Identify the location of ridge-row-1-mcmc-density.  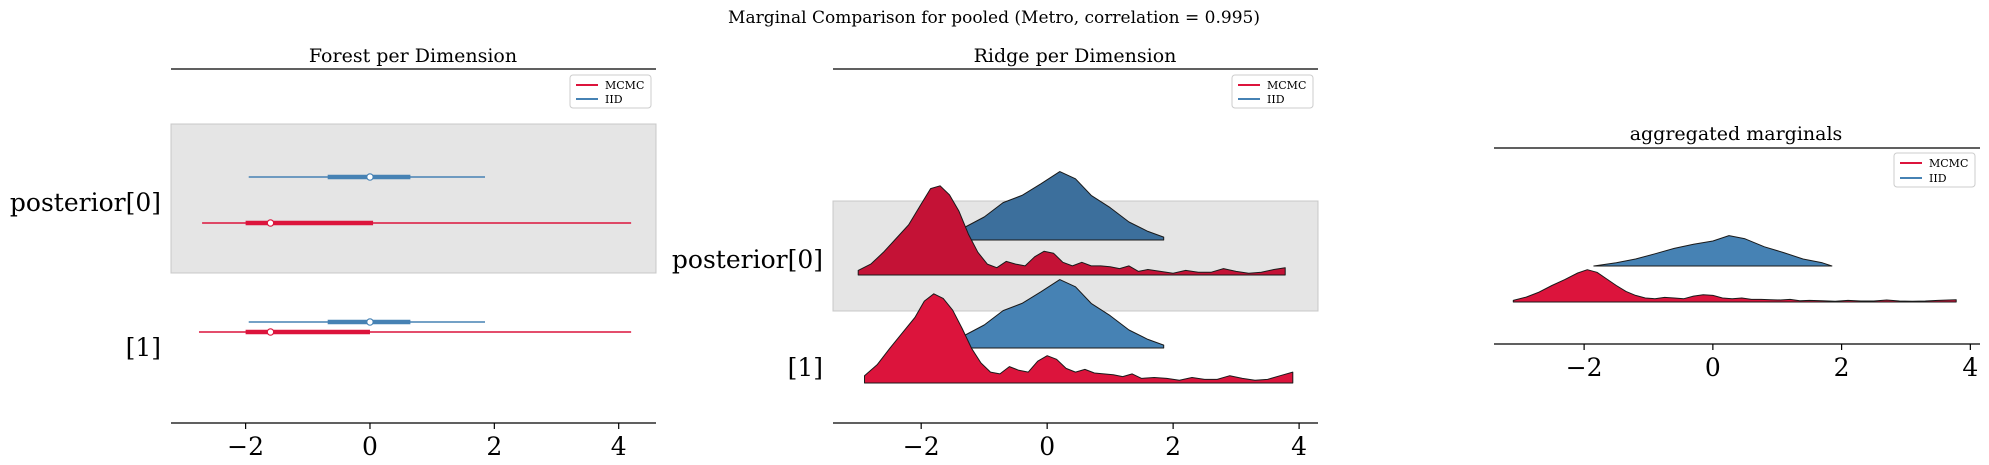
(1079, 338).